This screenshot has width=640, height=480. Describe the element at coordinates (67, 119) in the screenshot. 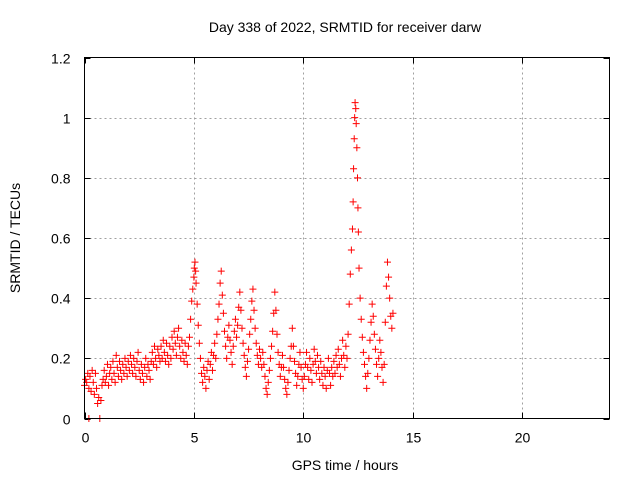

I see `y-tick-label: 1` at that location.